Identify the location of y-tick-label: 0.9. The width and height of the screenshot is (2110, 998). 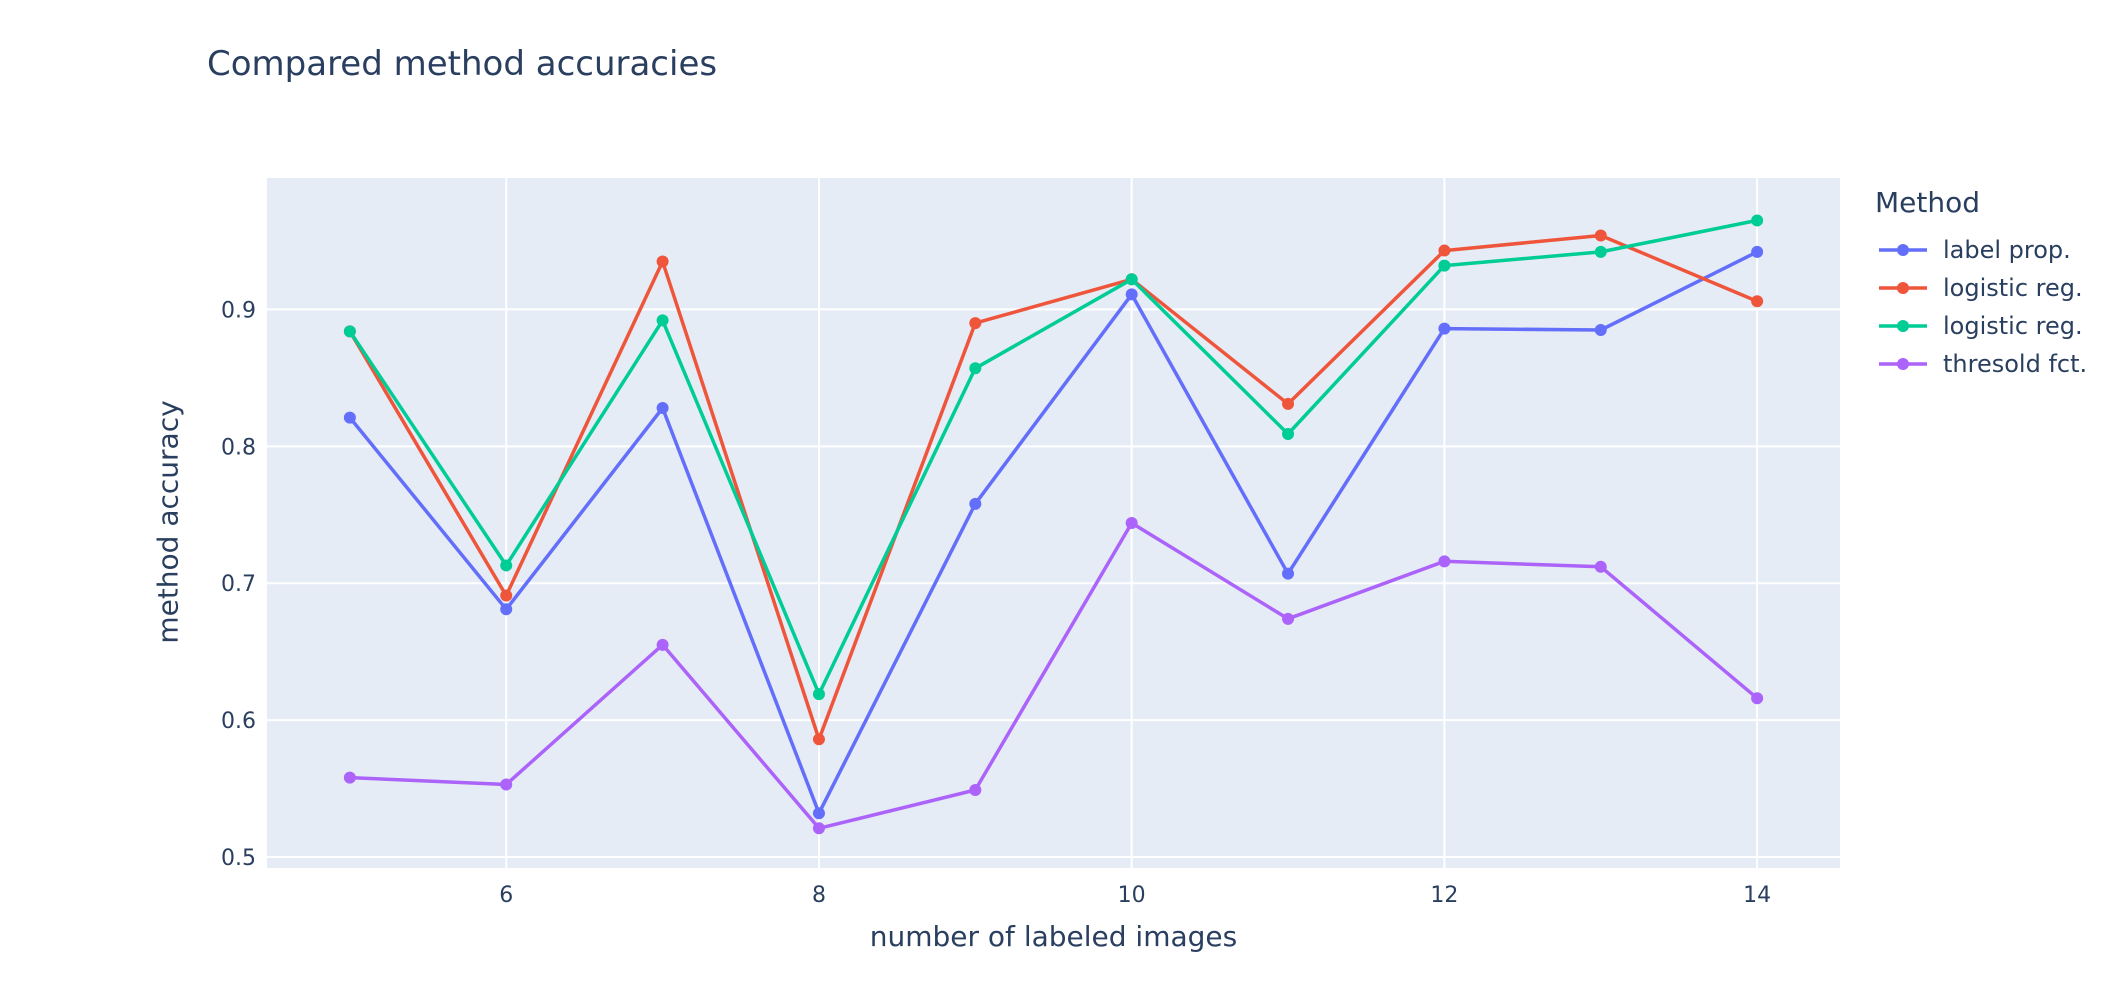
(238, 310).